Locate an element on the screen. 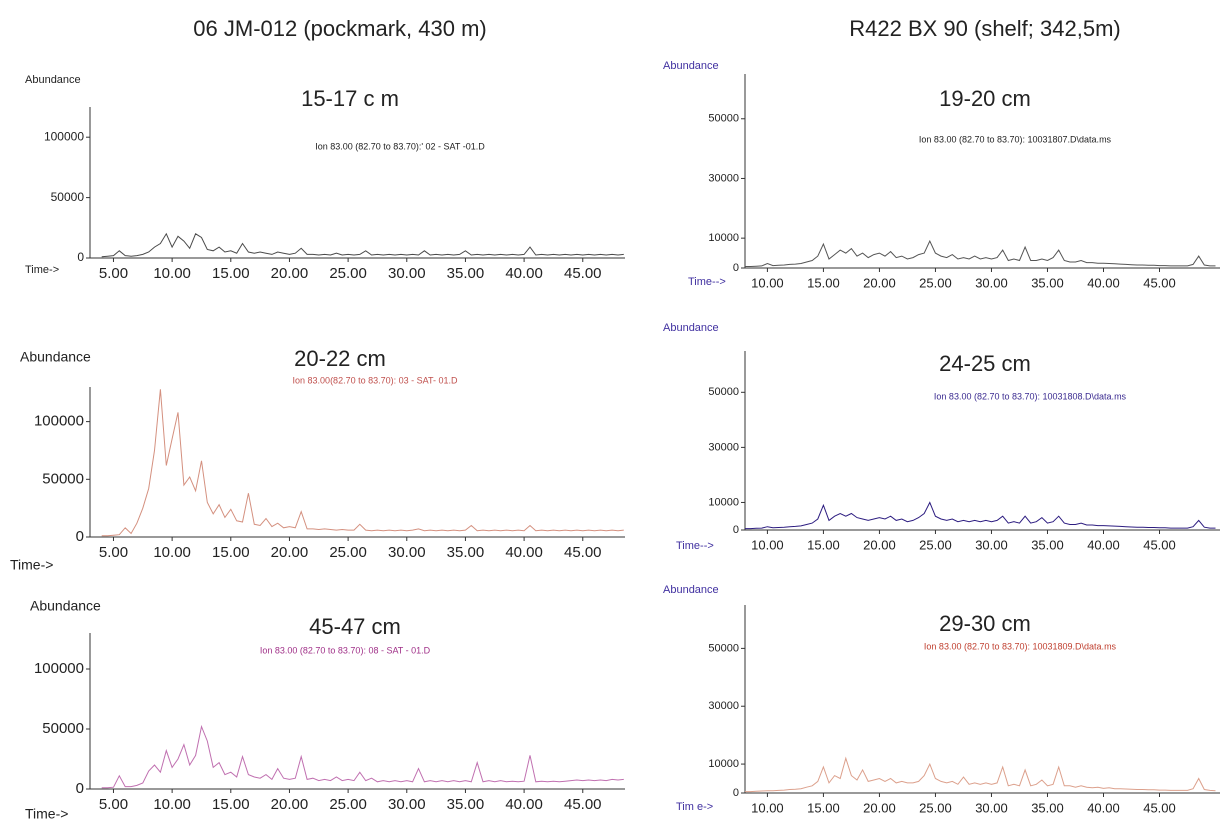  x-axis-label: Time--> is located at coordinates (695, 546).